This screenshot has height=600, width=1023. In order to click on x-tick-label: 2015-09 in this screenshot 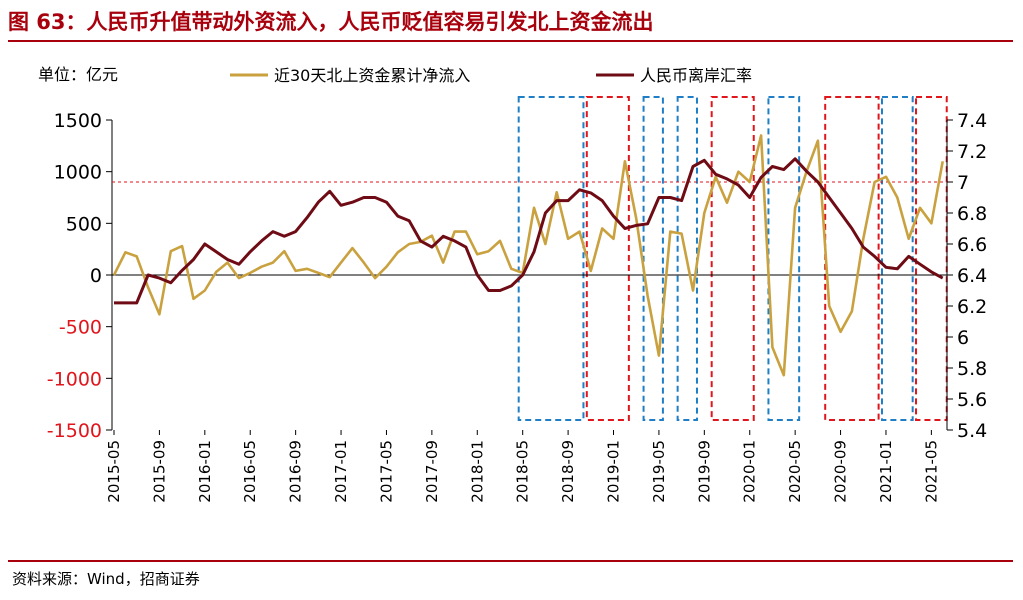, I will do `click(159, 471)`.